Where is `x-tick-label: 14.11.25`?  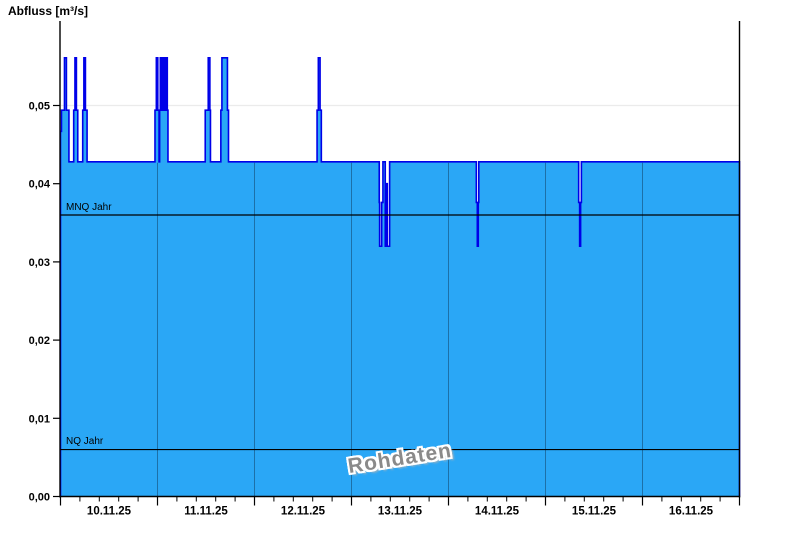
x-tick-label: 14.11.25 is located at coordinates (497, 512).